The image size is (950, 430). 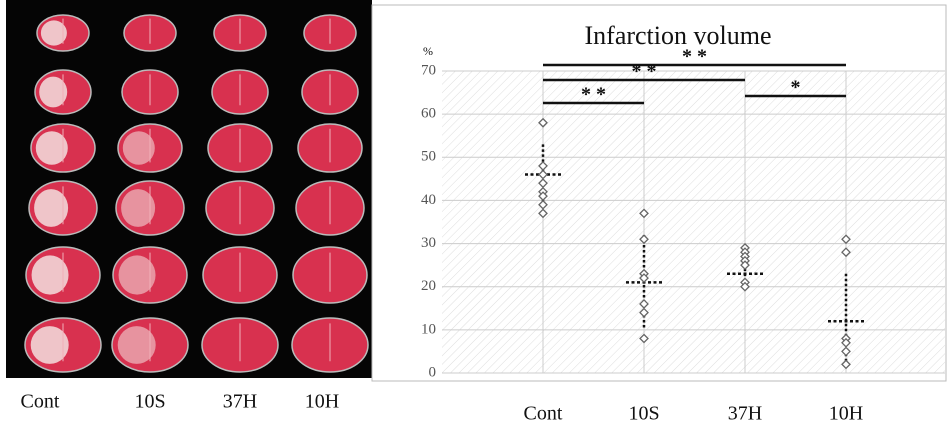 I want to click on photo-label: 37H, so click(x=240, y=402).